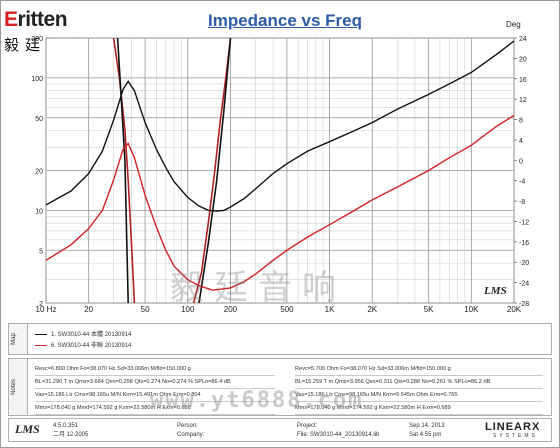 Image resolution: width=560 pixels, height=448 pixels. What do you see at coordinates (88, 309) in the screenshot?
I see `x-tick-label: 20` at bounding box center [88, 309].